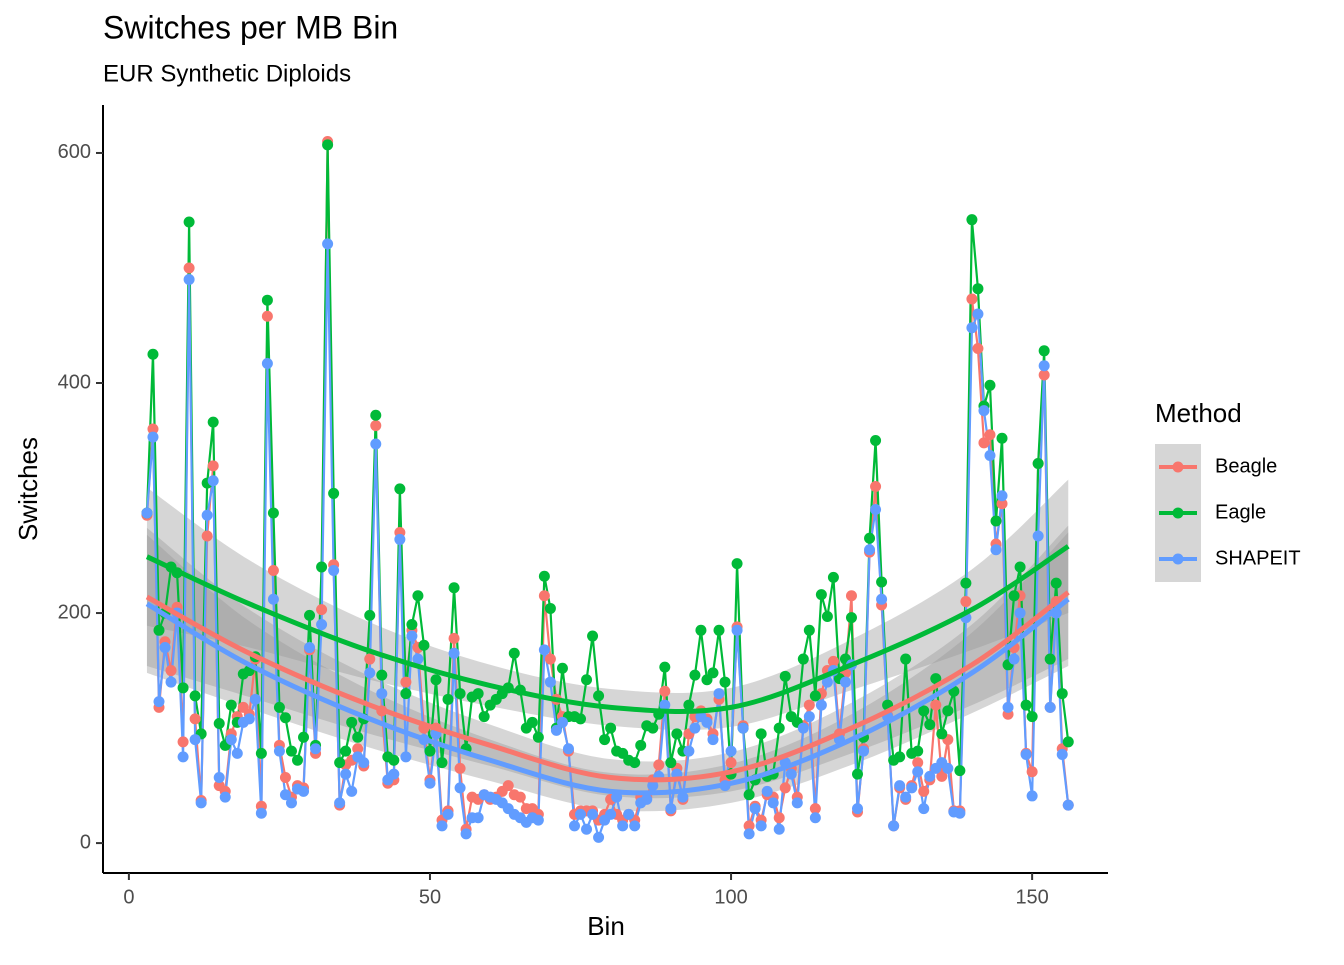  I want to click on legend: Method Beagle Eagle SHAPEIT, so click(1228, 490).